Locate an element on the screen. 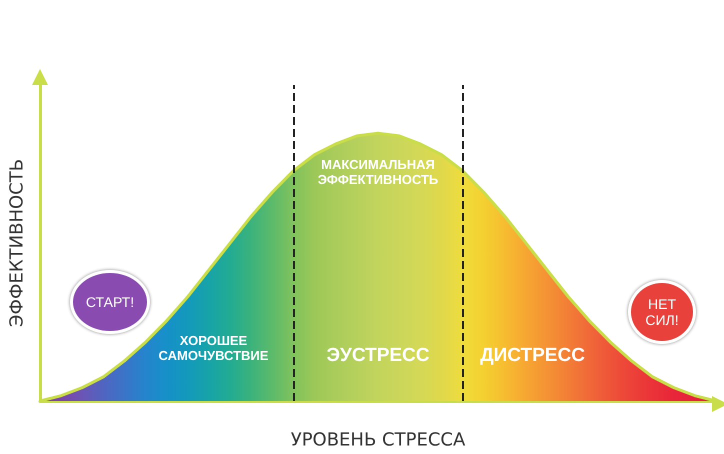  thought-bubble: СТАРТ! is located at coordinates (110, 302).